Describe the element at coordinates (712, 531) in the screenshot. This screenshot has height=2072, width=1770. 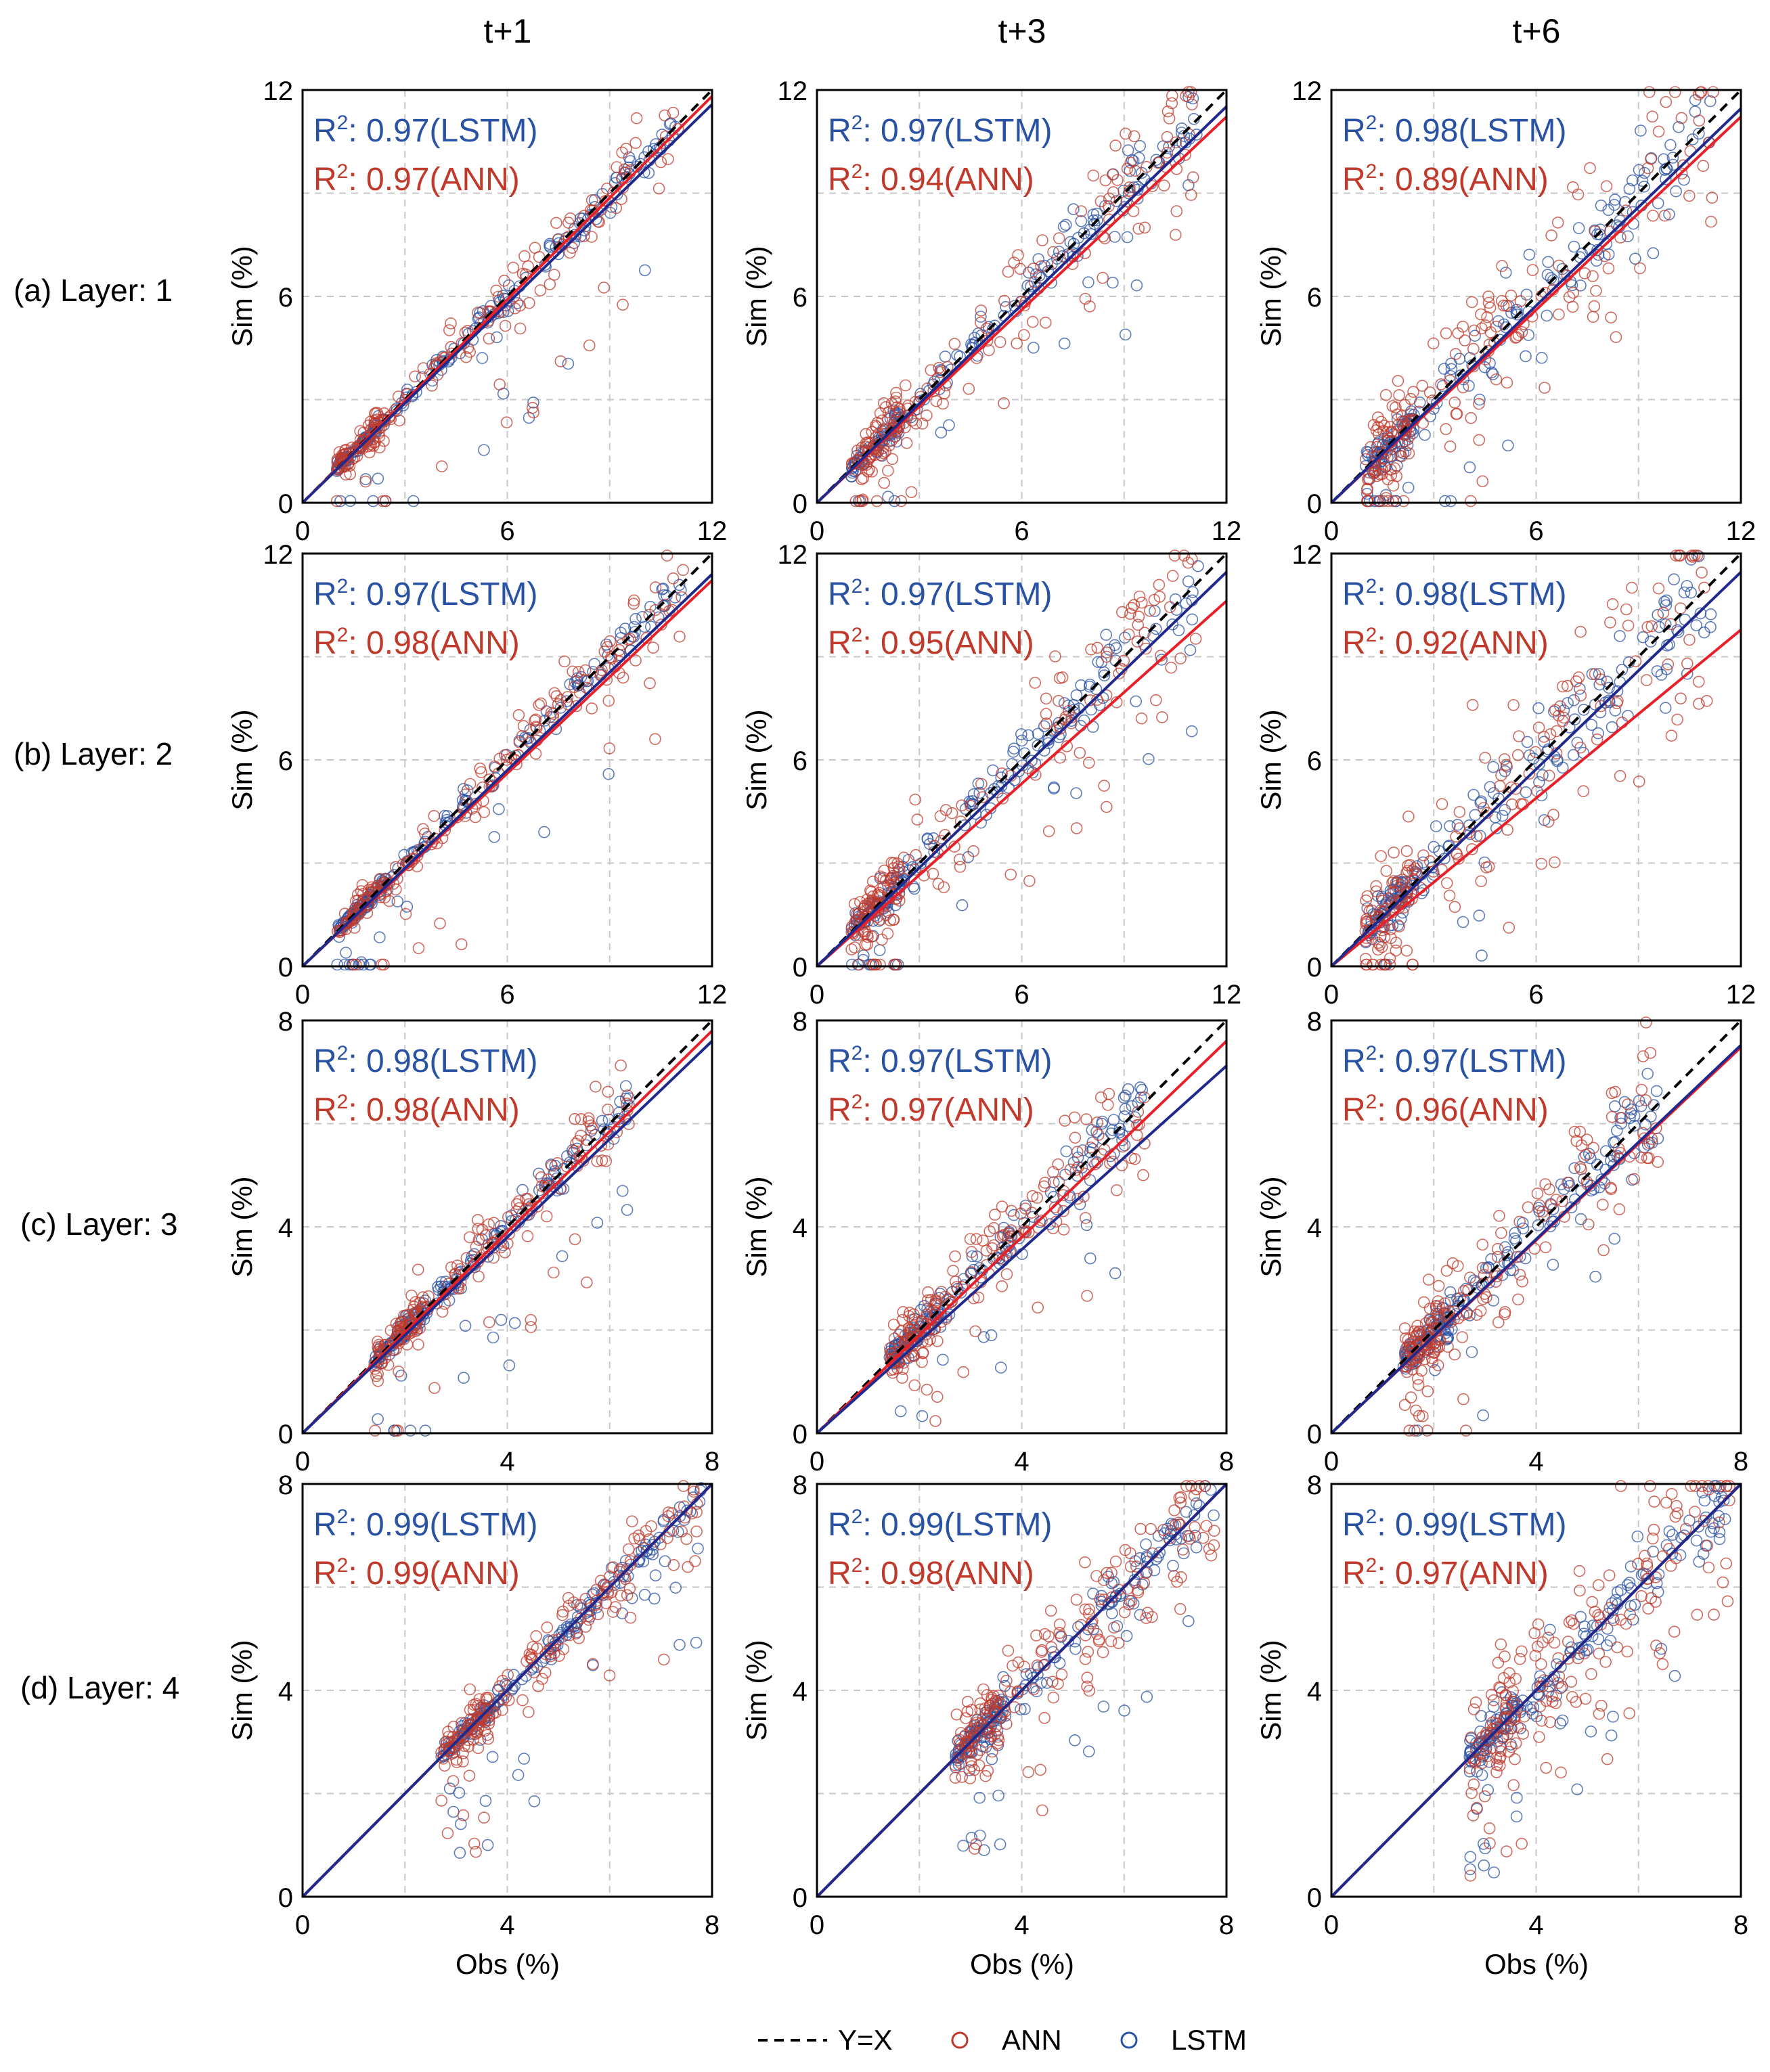
I see `x-tick-label: 12` at that location.